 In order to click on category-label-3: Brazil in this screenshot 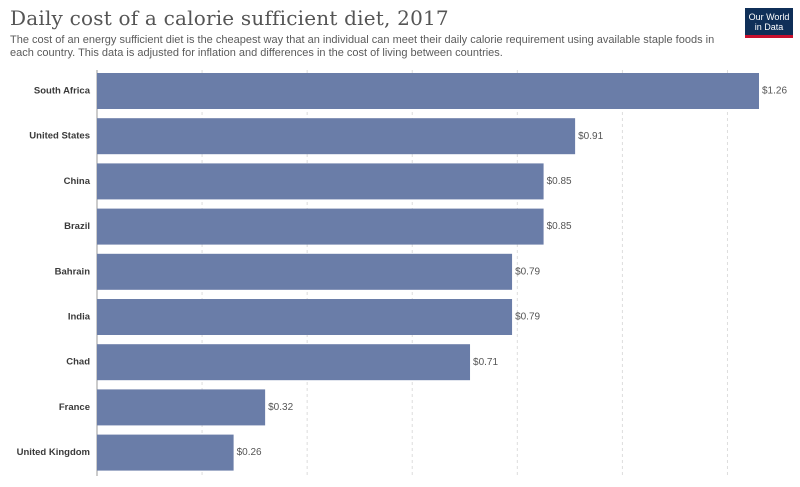, I will do `click(77, 226)`.